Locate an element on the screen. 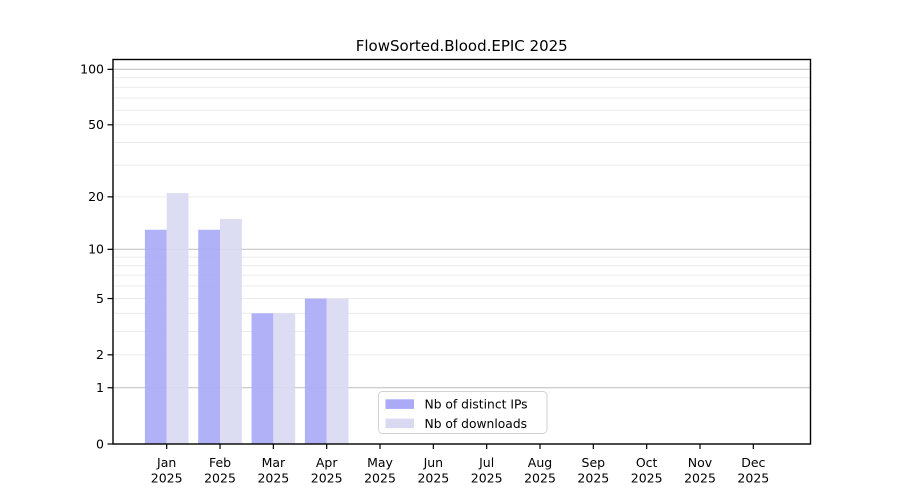 The image size is (900, 500). legend-box is located at coordinates (463, 412).